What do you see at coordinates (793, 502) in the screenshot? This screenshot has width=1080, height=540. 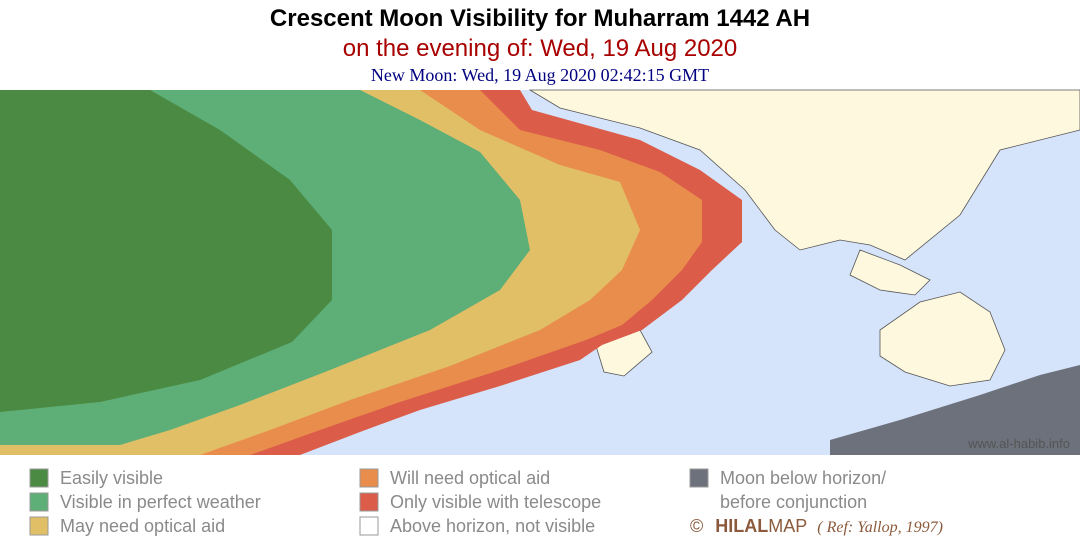 I see `legend-label: before conjunction` at bounding box center [793, 502].